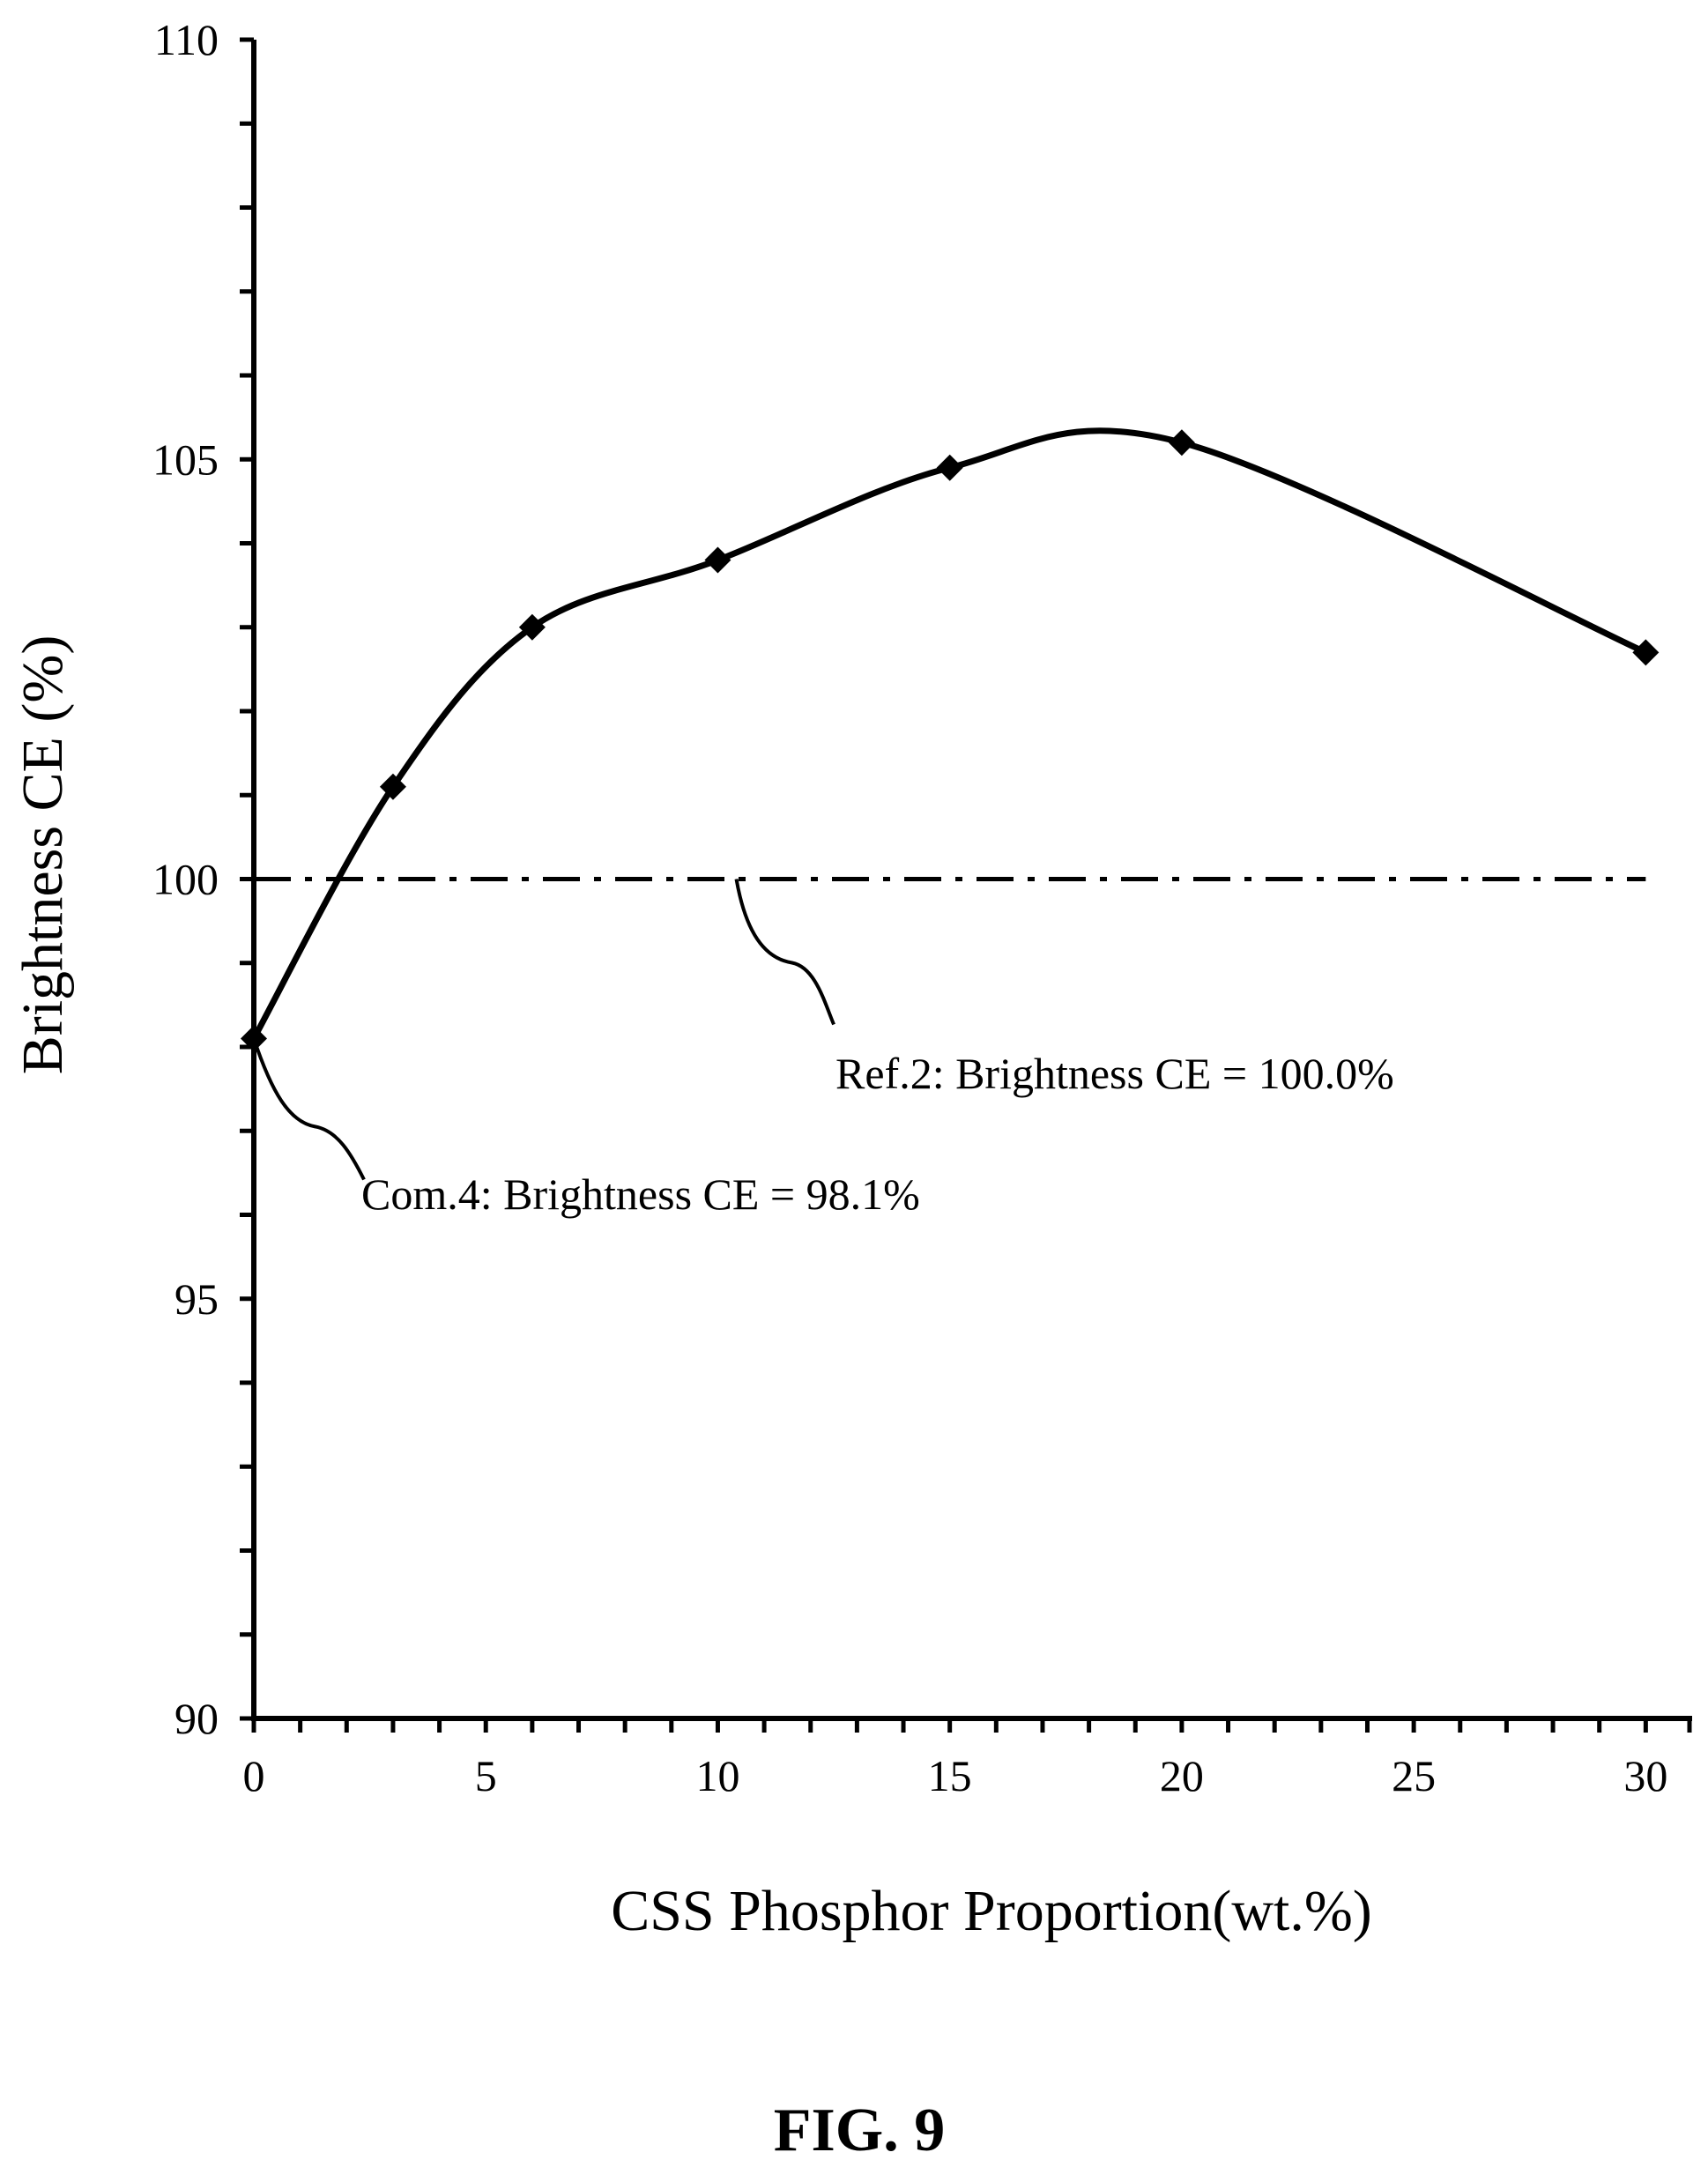 Image resolution: width=1708 pixels, height=2182 pixels. I want to click on x-tick-label: 15, so click(950, 1775).